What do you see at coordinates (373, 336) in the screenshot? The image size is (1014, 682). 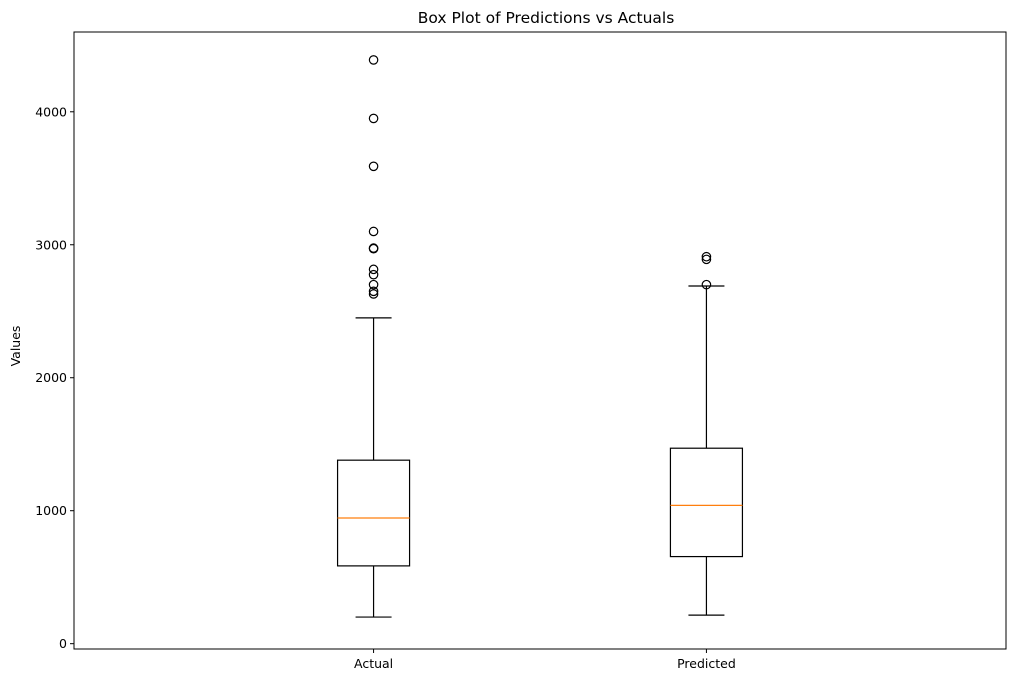 I see `box-group-actual` at bounding box center [373, 336].